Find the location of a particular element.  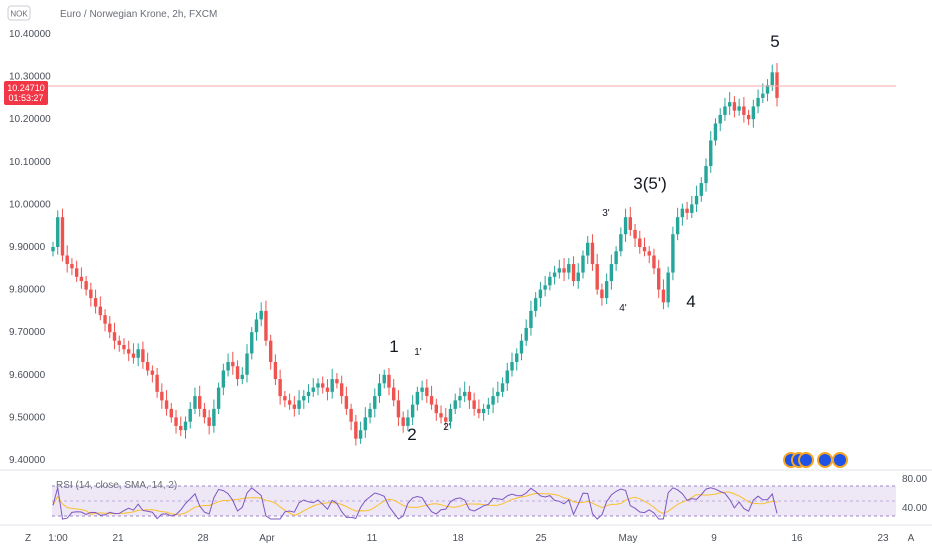

rsi-level-label-80: 80.00 is located at coordinates (914, 479).